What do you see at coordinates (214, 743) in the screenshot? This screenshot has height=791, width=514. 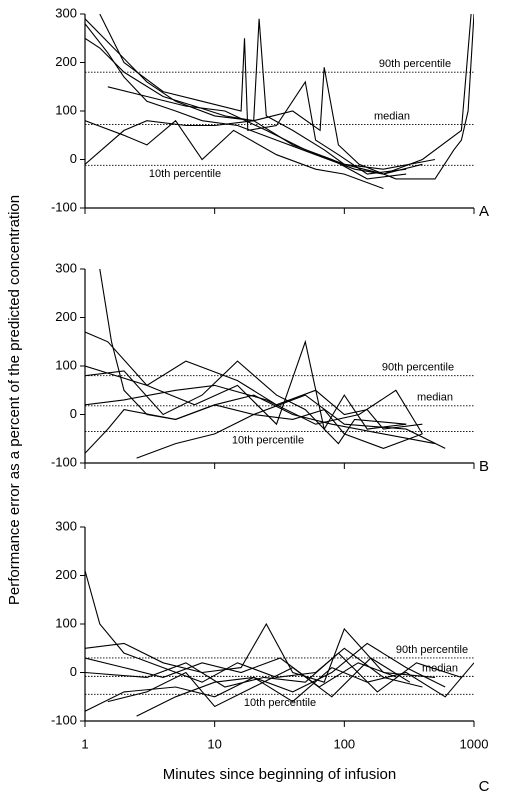 I see `x-tick-label: 10` at bounding box center [214, 743].